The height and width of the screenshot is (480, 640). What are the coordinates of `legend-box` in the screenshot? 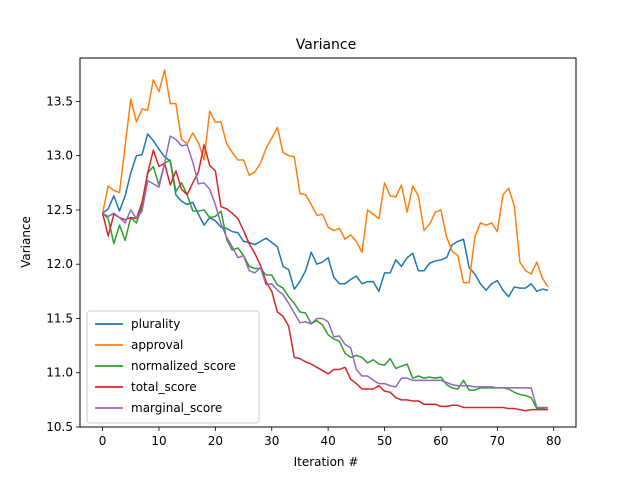 It's located at (173, 367).